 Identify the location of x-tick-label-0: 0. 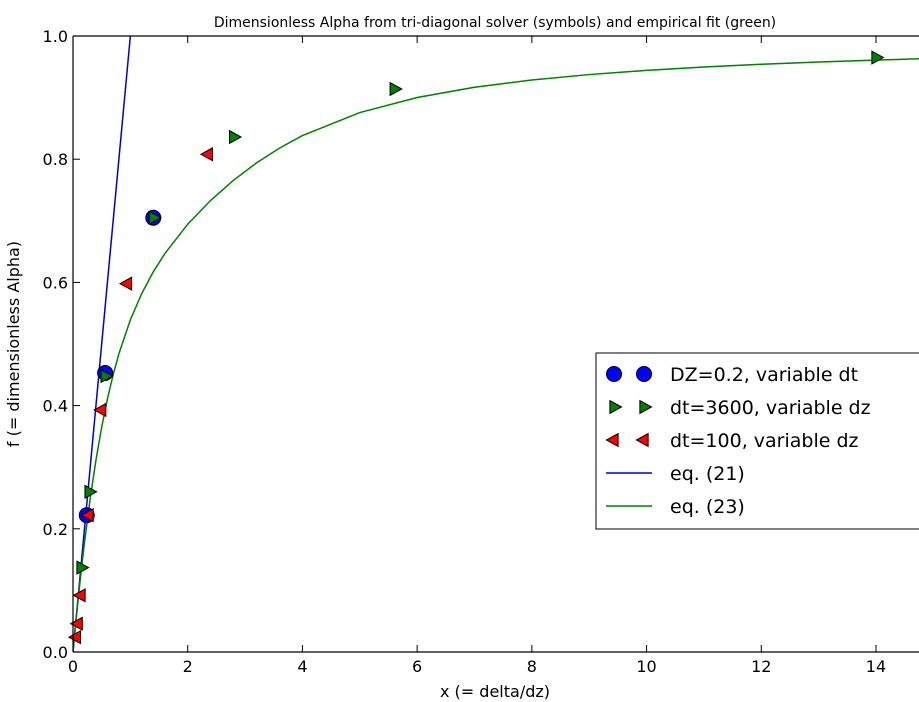
(73, 666).